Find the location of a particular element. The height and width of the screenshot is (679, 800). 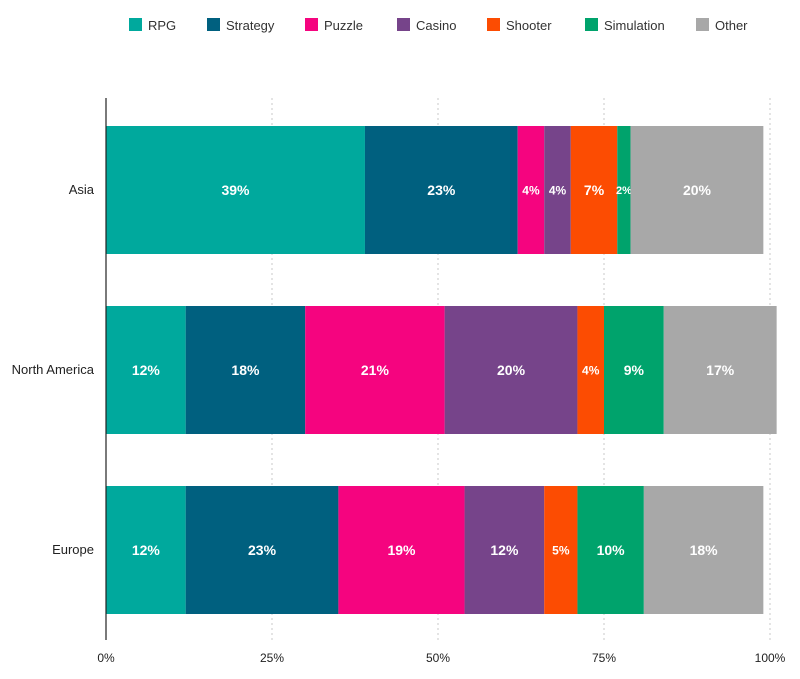

legend-label: Strategy is located at coordinates (250, 25).